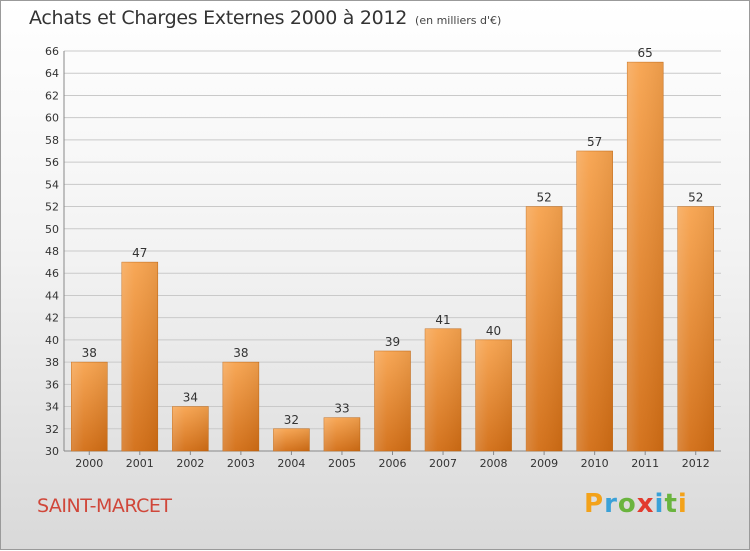 The width and height of the screenshot is (750, 551). What do you see at coordinates (218, 18) in the screenshot?
I see `chart-title: Achats et Charges Externes 2000 à 2012` at bounding box center [218, 18].